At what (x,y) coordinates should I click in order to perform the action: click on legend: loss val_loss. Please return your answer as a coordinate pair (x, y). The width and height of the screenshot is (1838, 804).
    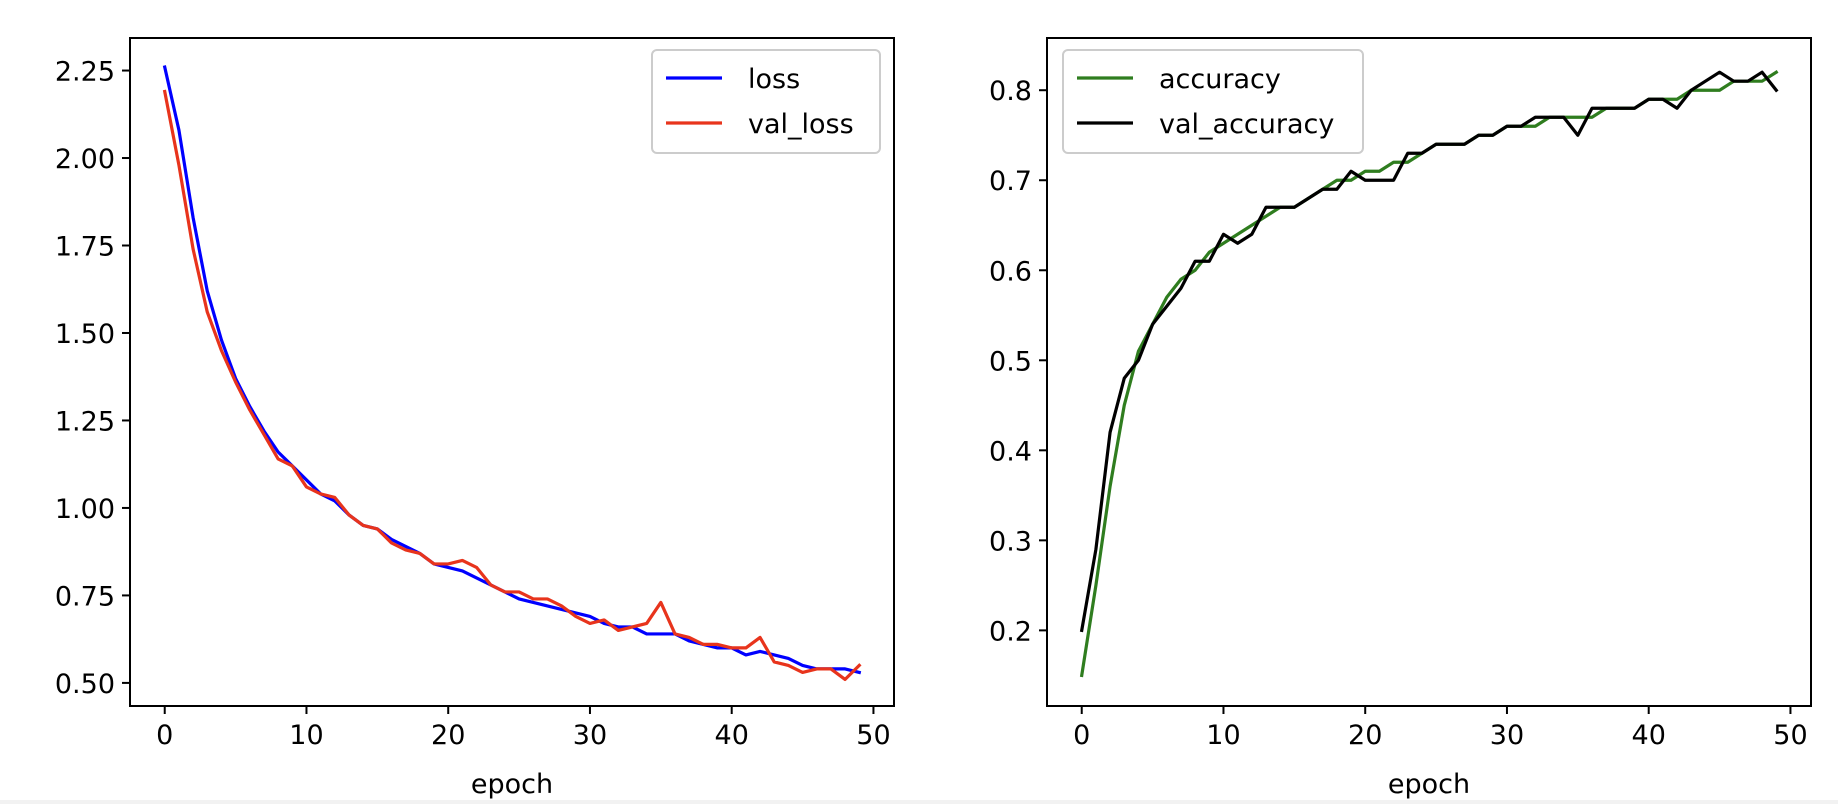
    Looking at the image, I should click on (766, 101).